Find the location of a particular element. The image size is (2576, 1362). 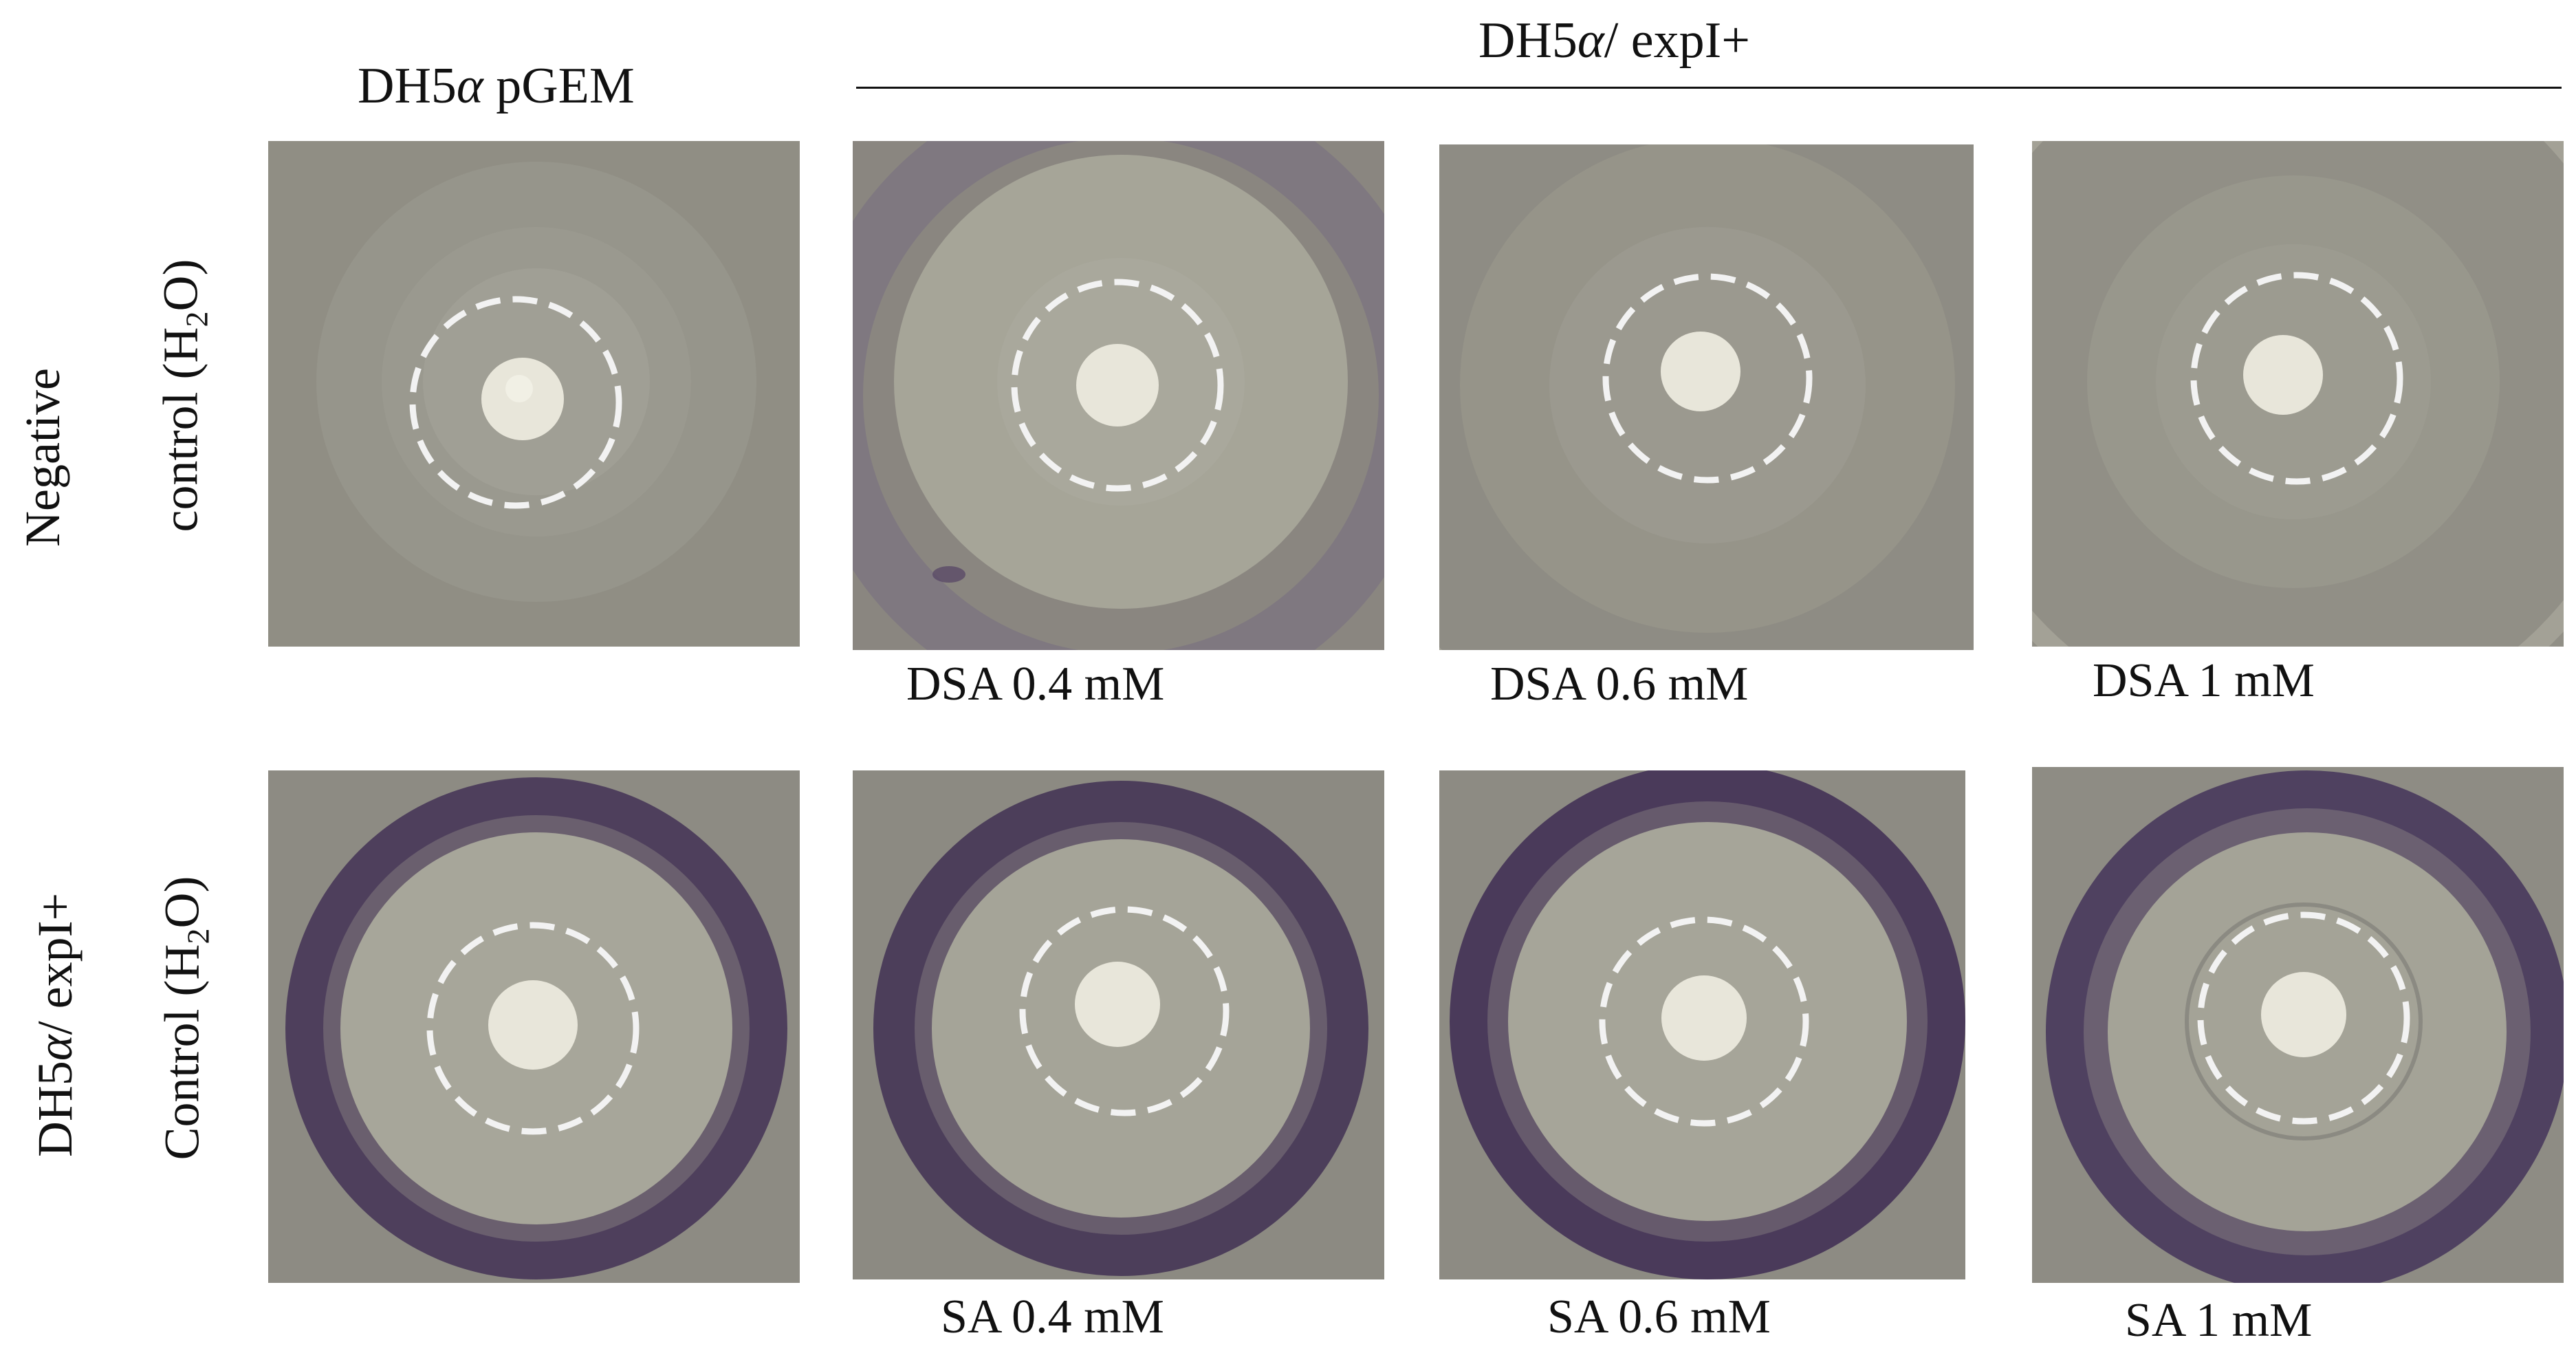

caption-row1-col2: DSA 0.4 mM is located at coordinates (1035, 684).